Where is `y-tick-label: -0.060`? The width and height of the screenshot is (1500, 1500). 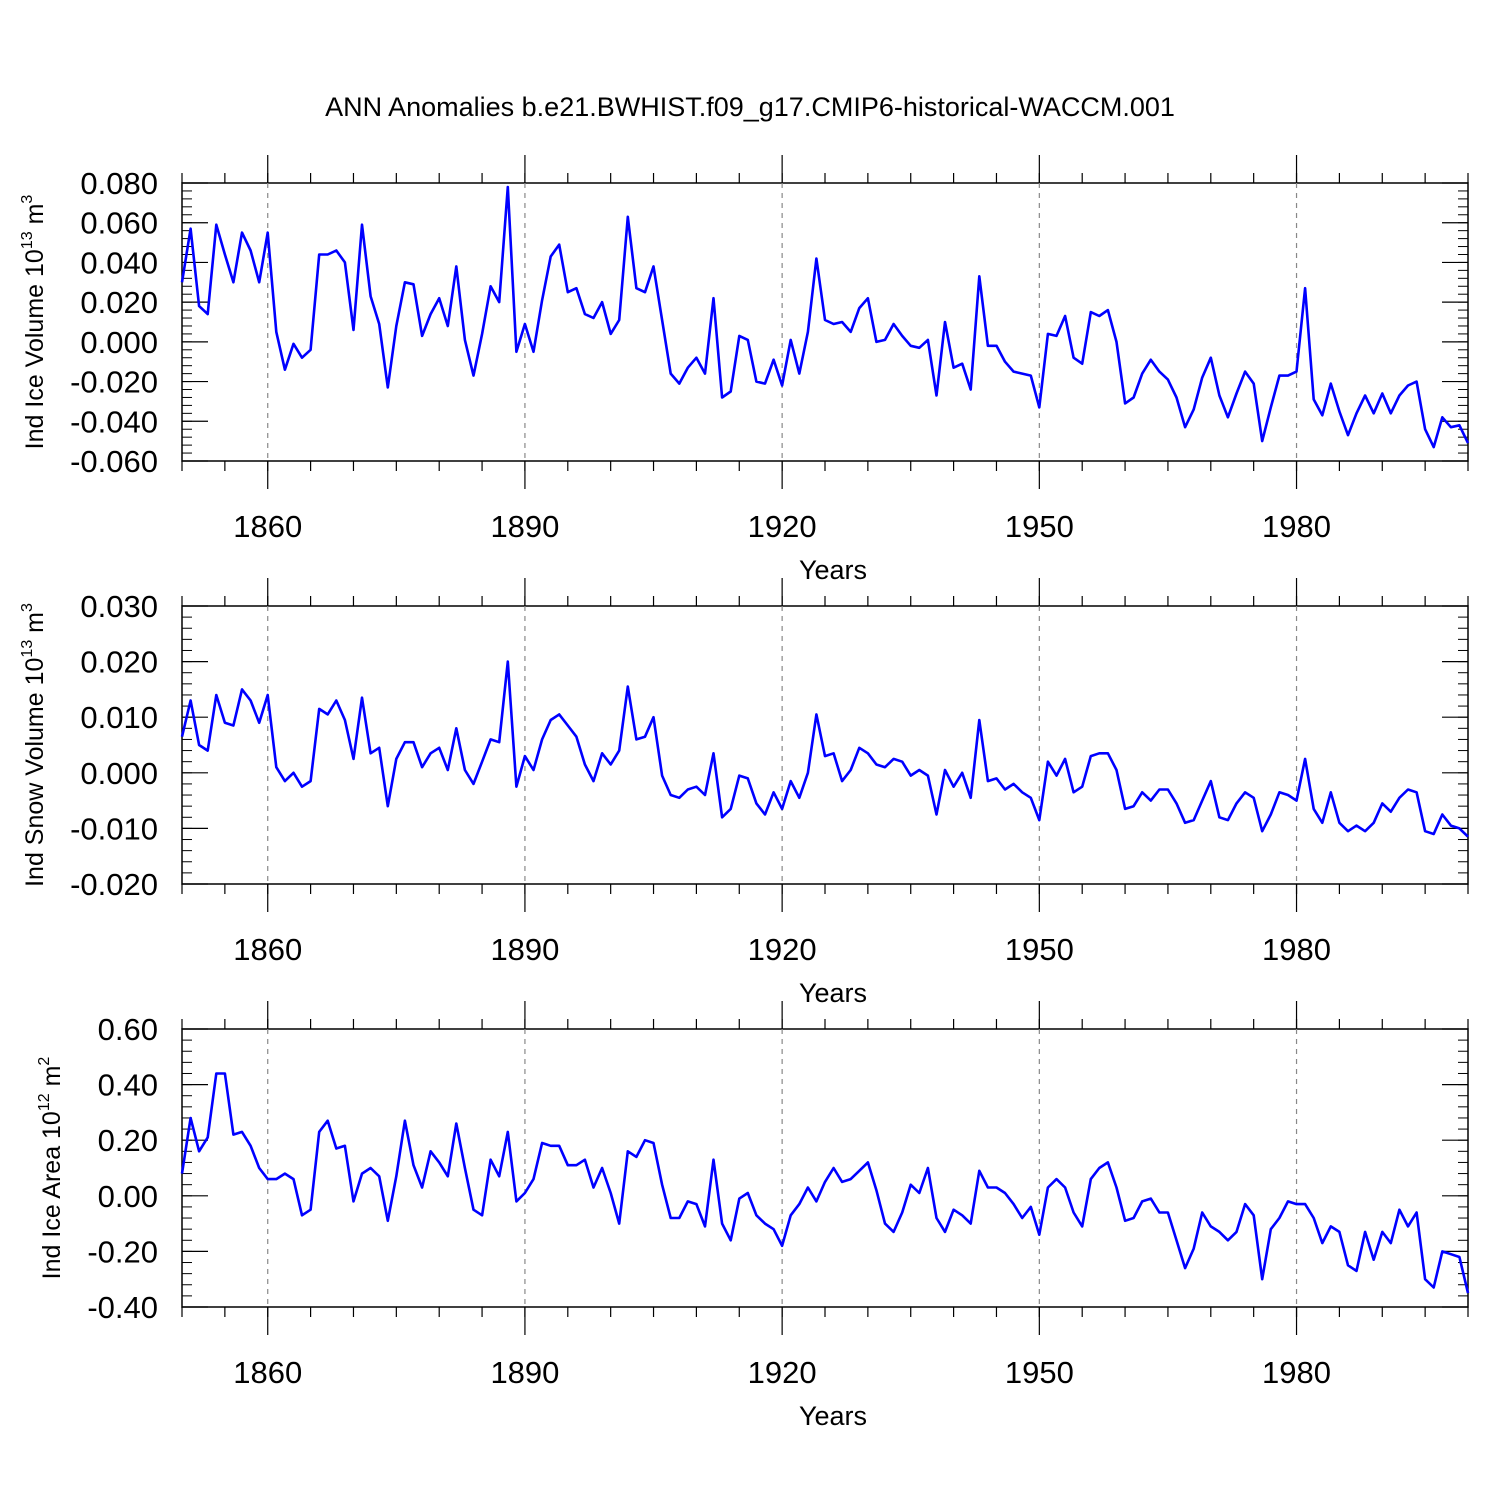
y-tick-label: -0.060 is located at coordinates (114, 461).